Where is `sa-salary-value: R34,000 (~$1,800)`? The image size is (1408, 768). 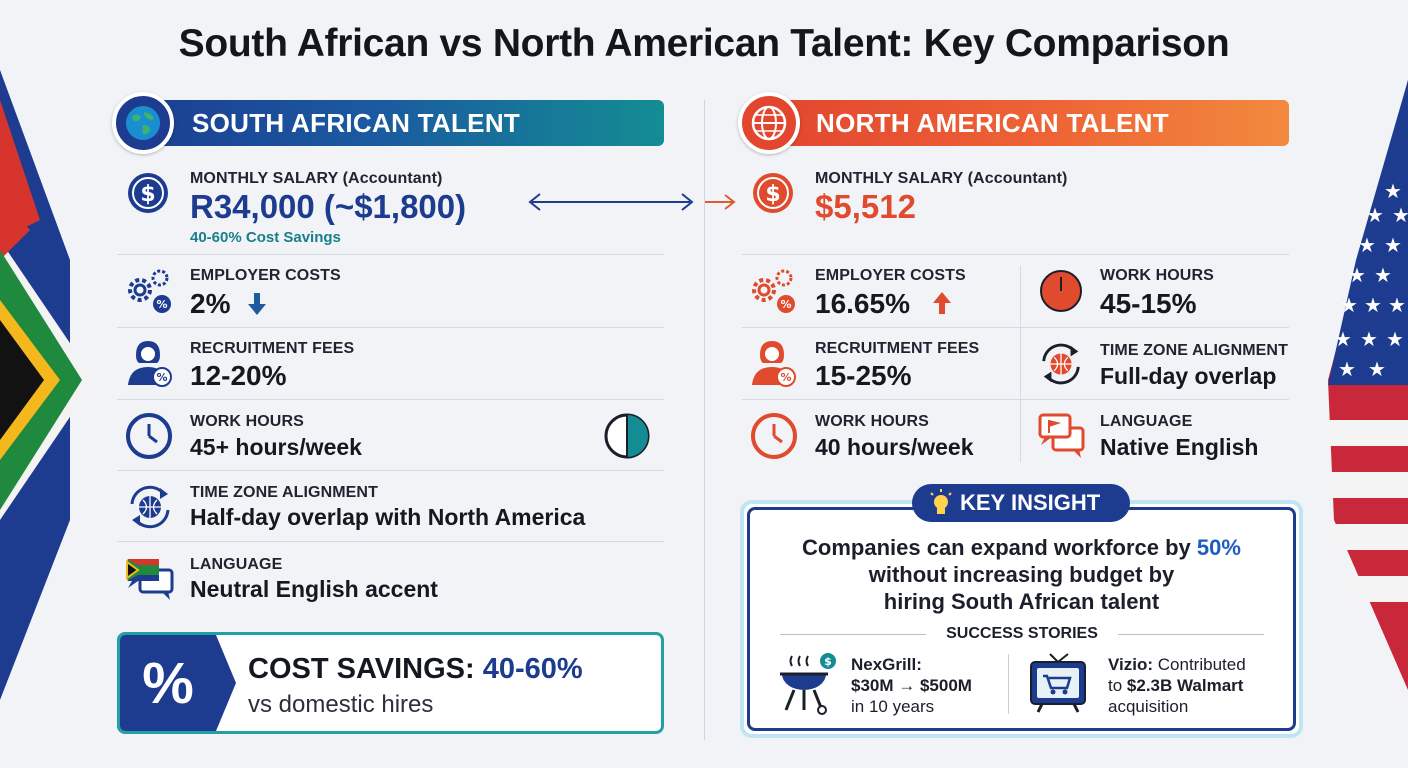 sa-salary-value: R34,000 (~$1,800) is located at coordinates (328, 206).